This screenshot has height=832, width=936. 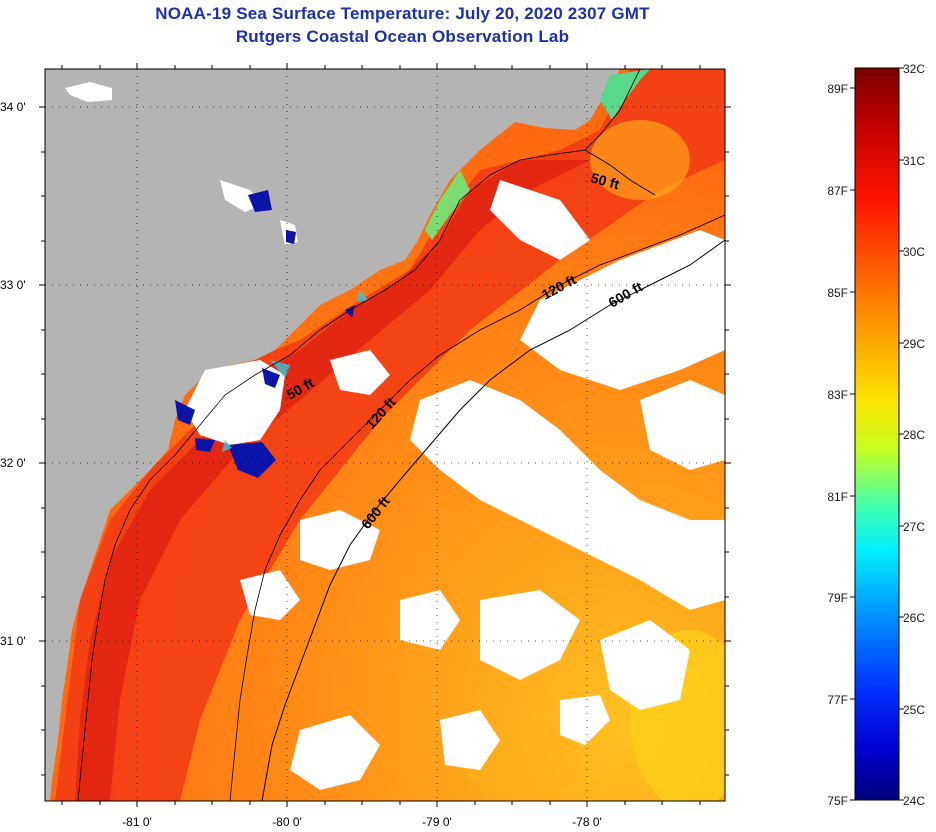 What do you see at coordinates (914, 618) in the screenshot?
I see `colorbar-celsius-label: 26C` at bounding box center [914, 618].